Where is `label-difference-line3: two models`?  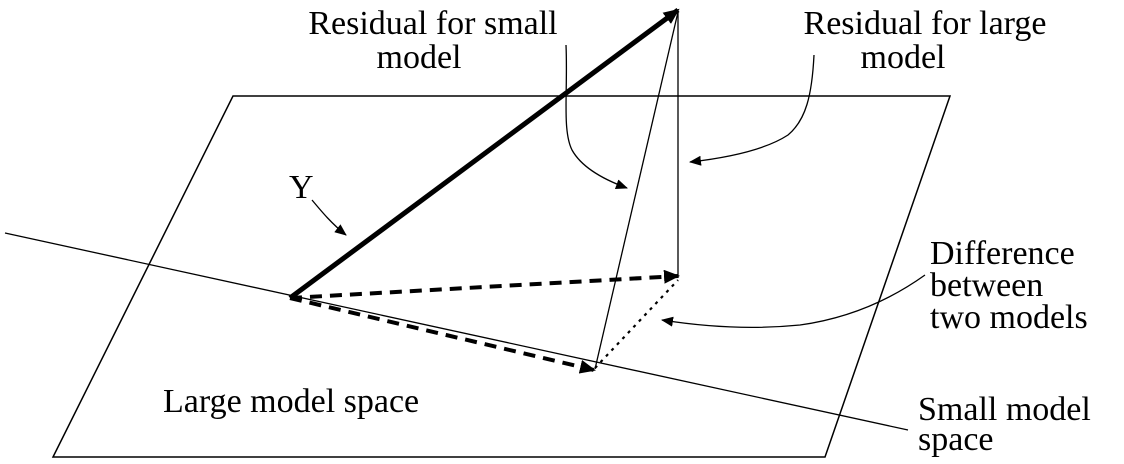 label-difference-line3: two models is located at coordinates (1009, 317).